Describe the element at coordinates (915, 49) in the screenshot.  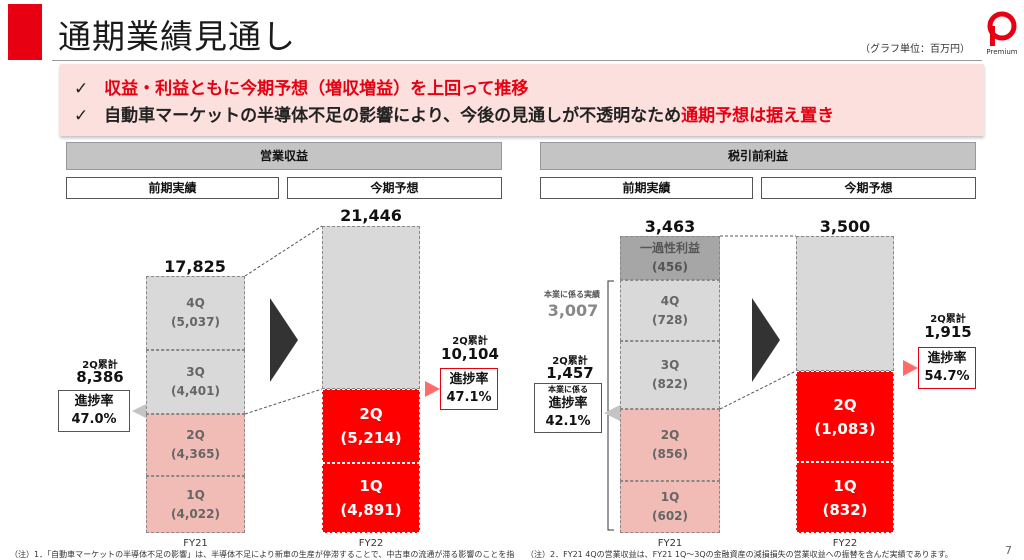
I see `unit-note: （グラフ単位：百万円）` at that location.